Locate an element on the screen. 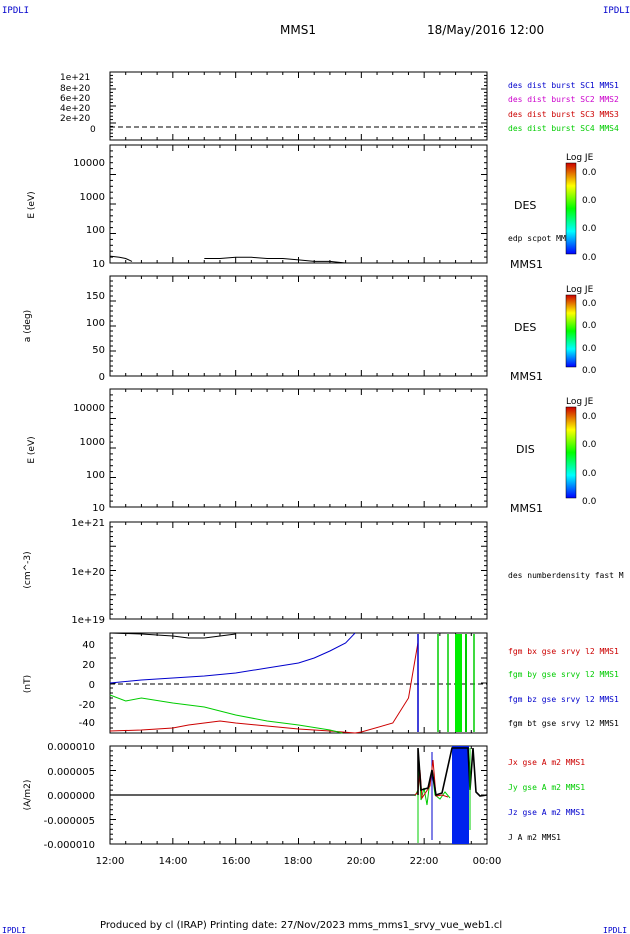 This screenshot has height=934, width=630. cb3-title: Log JE is located at coordinates (580, 402).